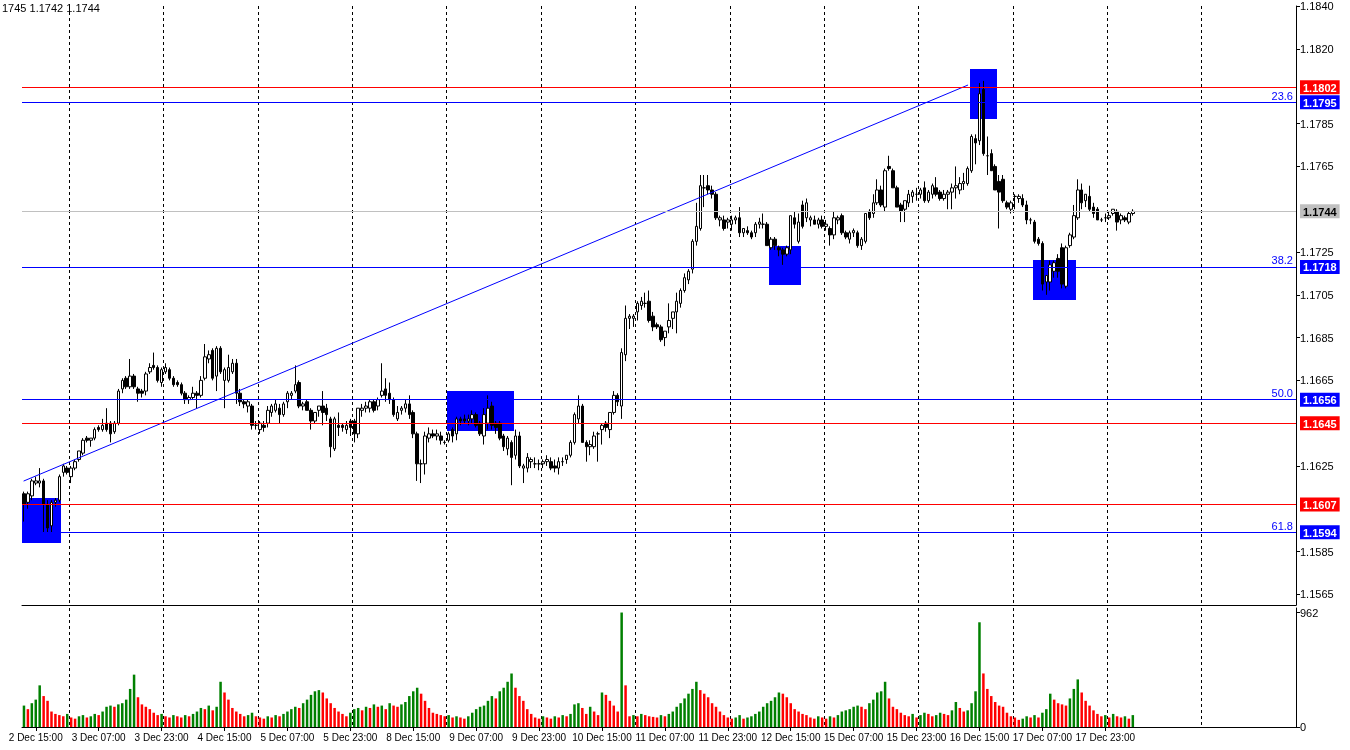  I want to click on ref-line-label: 1.1656, so click(1320, 400).